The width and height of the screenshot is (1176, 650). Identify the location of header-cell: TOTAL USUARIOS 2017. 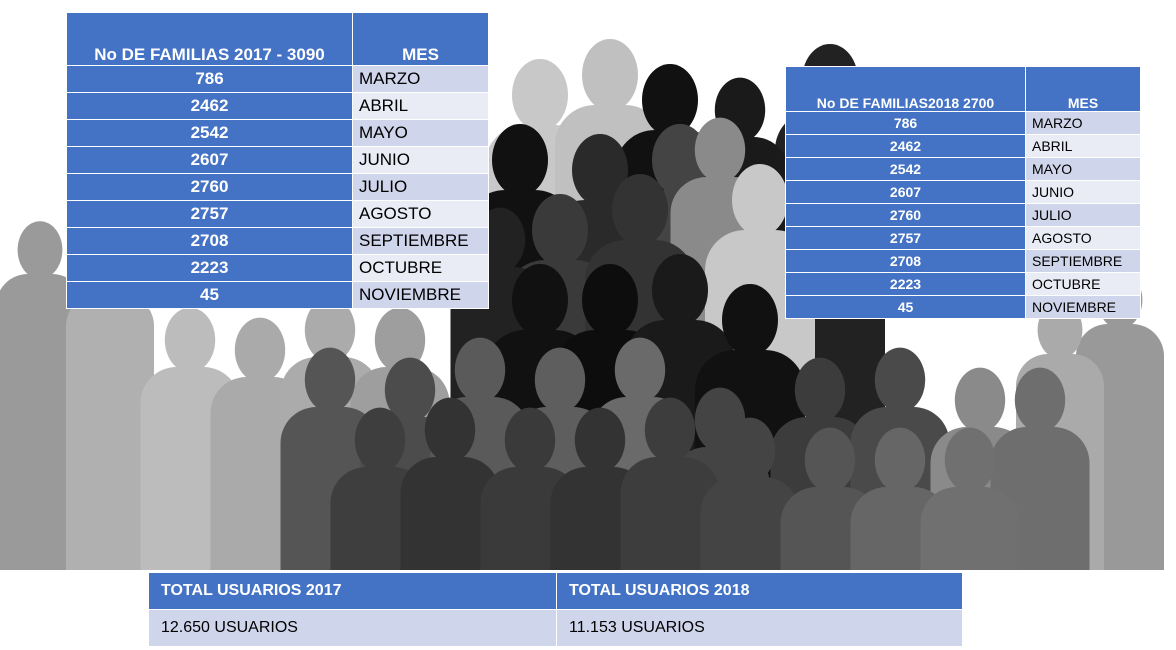
(352, 591).